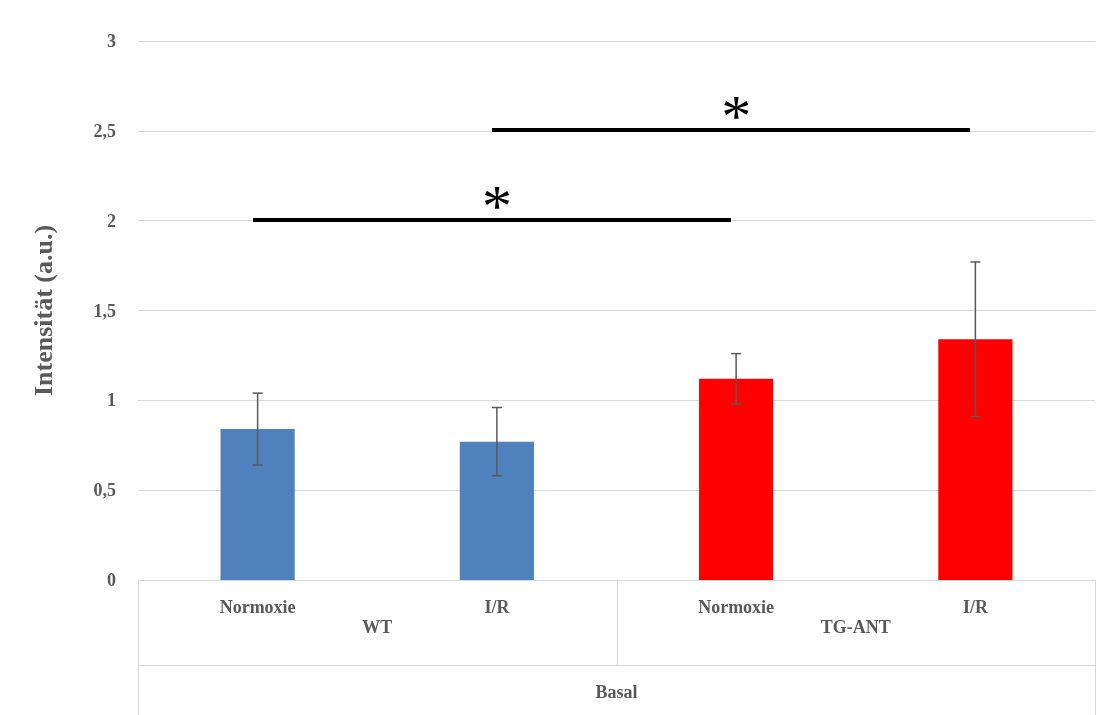 Image resolution: width=1114 pixels, height=715 pixels. I want to click on text: Basal, so click(616, 692).